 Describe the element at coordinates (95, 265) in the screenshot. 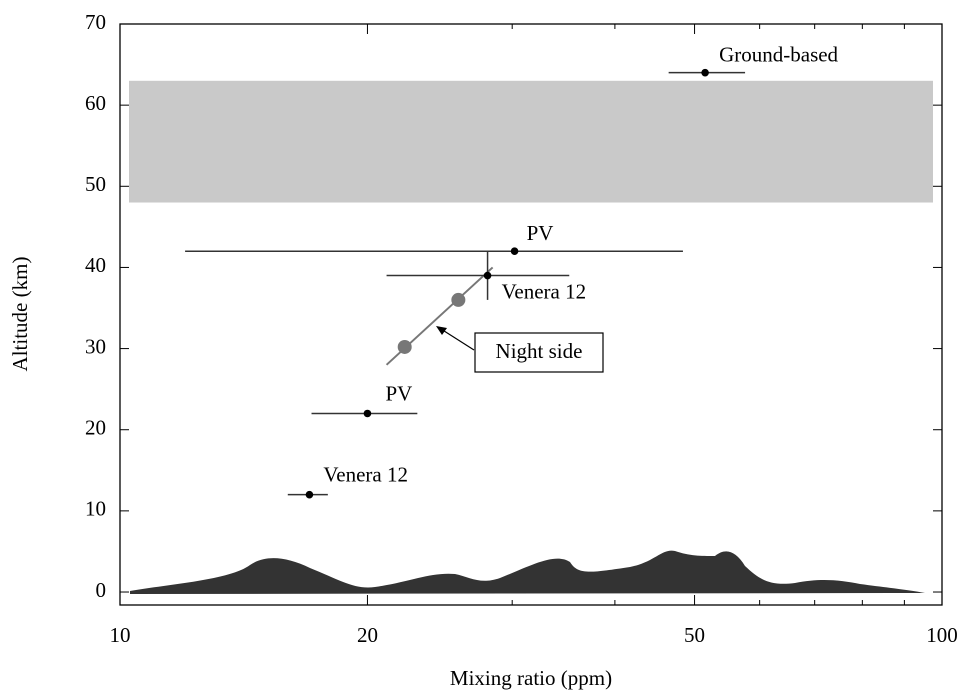

I see `y-tick-label: 40` at that location.